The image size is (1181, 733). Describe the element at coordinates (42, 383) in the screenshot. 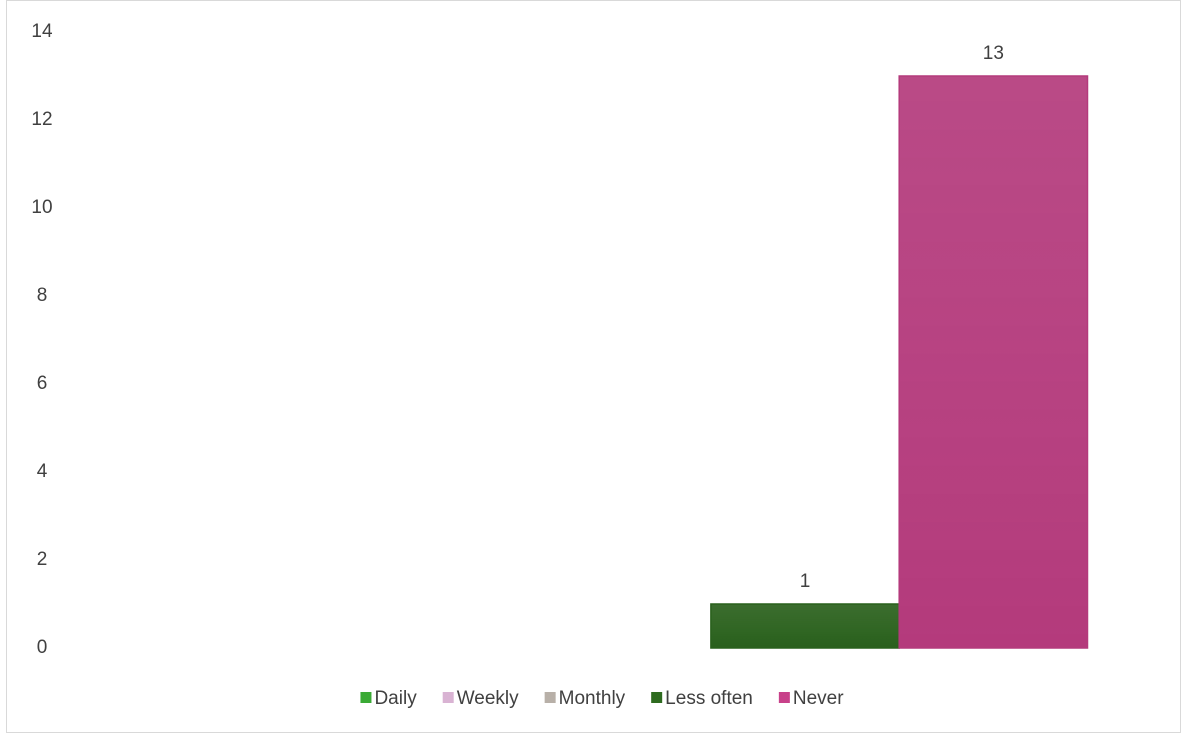

I see `y-tick-label: 6` at that location.